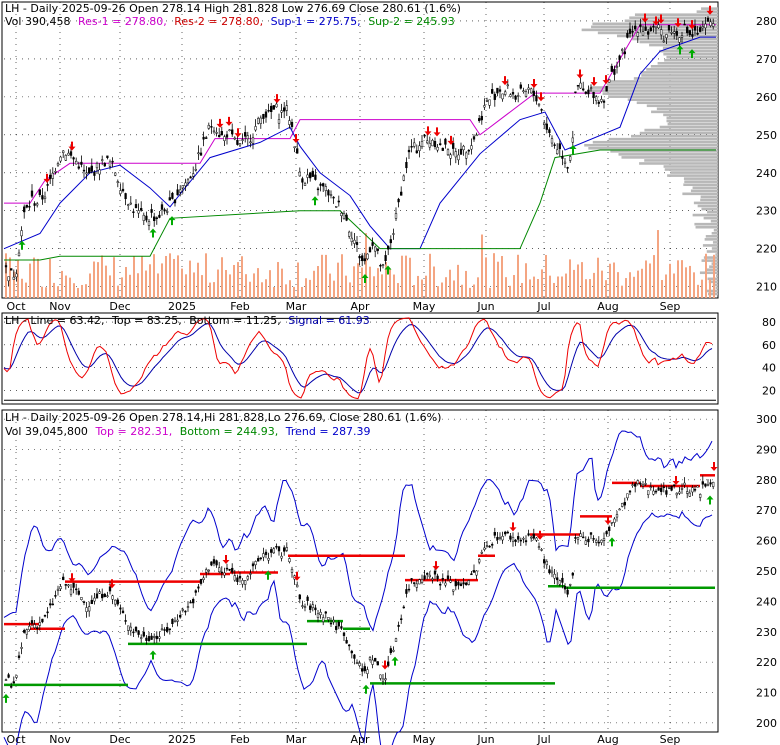 This screenshot has width=780, height=745. I want to click on osc-y-tick-label: 80, so click(769, 322).